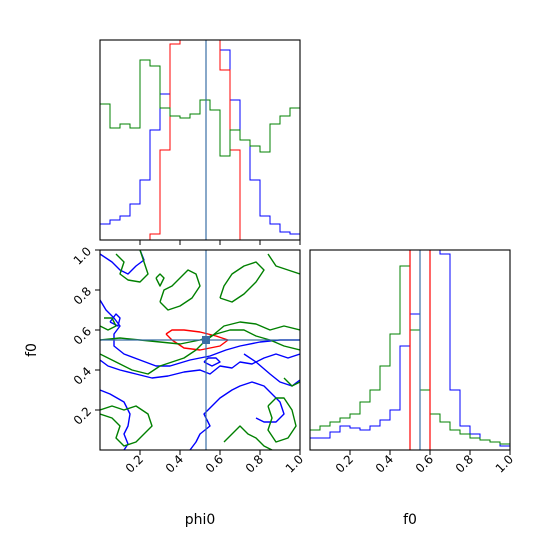 This screenshot has width=550, height=550. What do you see at coordinates (344, 463) in the screenshot?
I see `hist-f0-xtick-label: 0.2` at bounding box center [344, 463].